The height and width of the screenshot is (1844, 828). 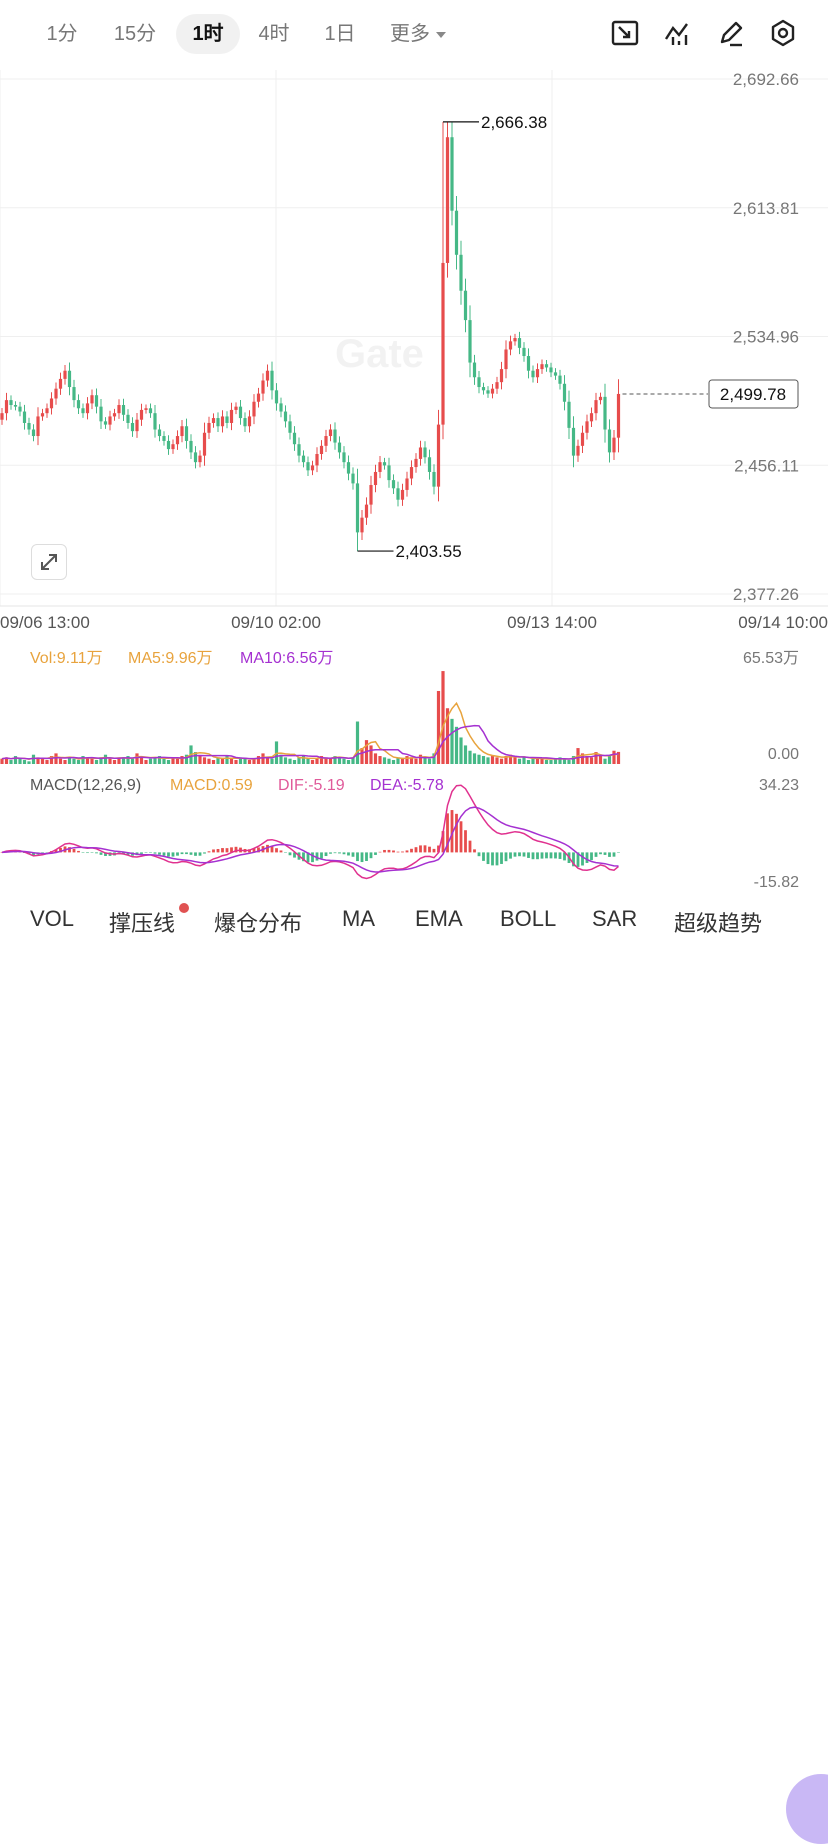 I want to click on indicator-icon, so click(x=678, y=33).